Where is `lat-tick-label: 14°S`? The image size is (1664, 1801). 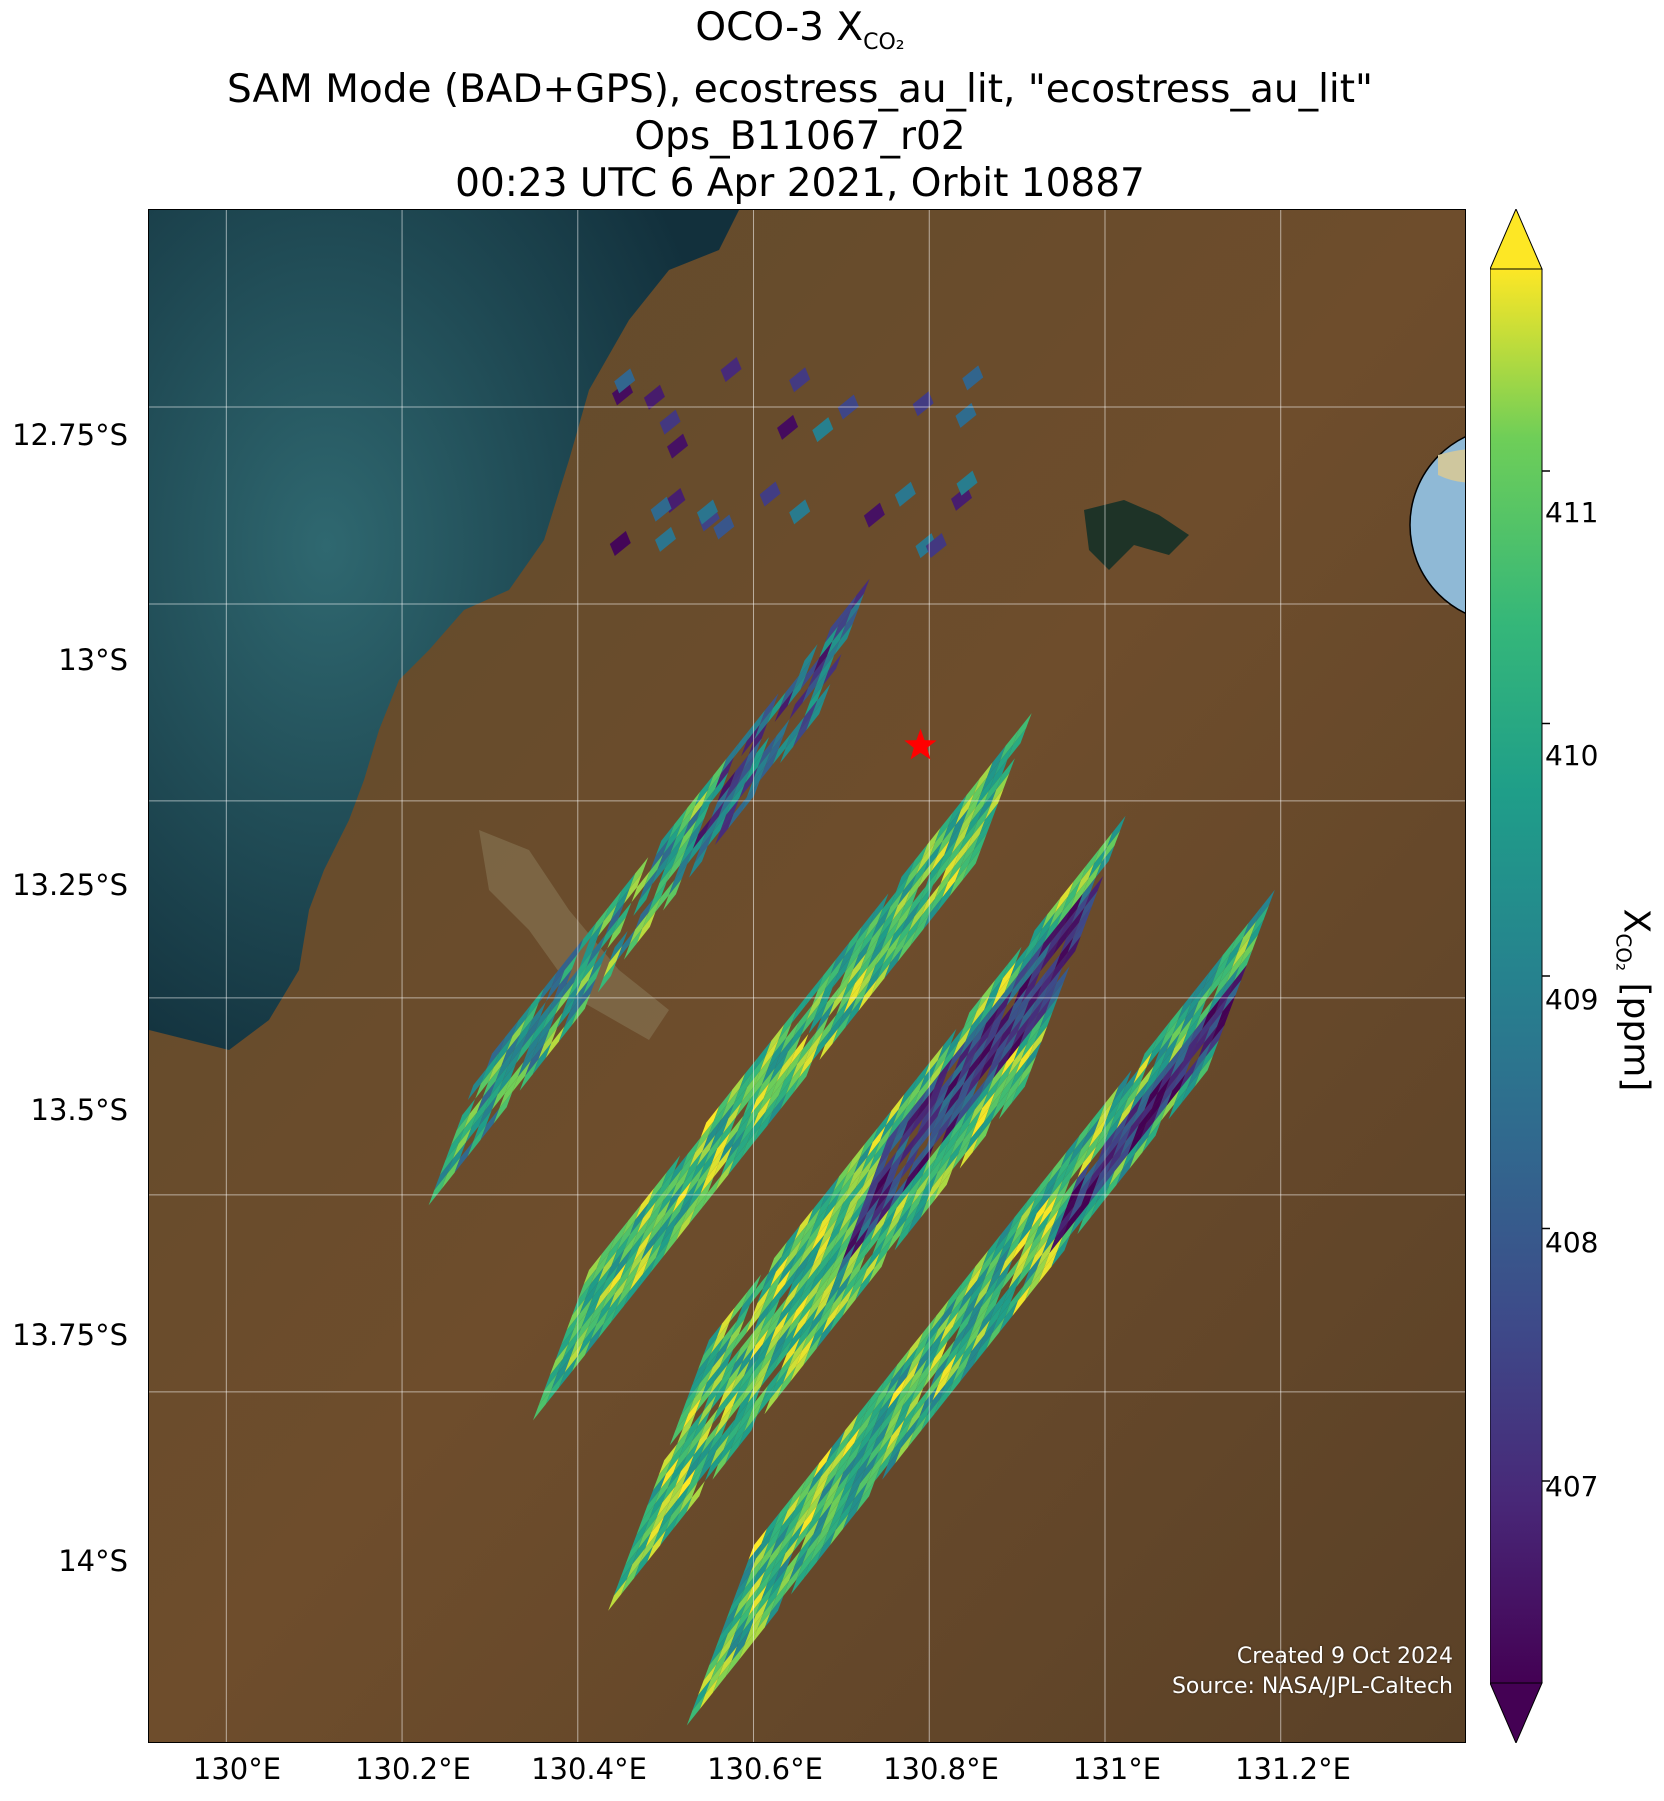
lat-tick-label: 14°S is located at coordinates (93, 1561).